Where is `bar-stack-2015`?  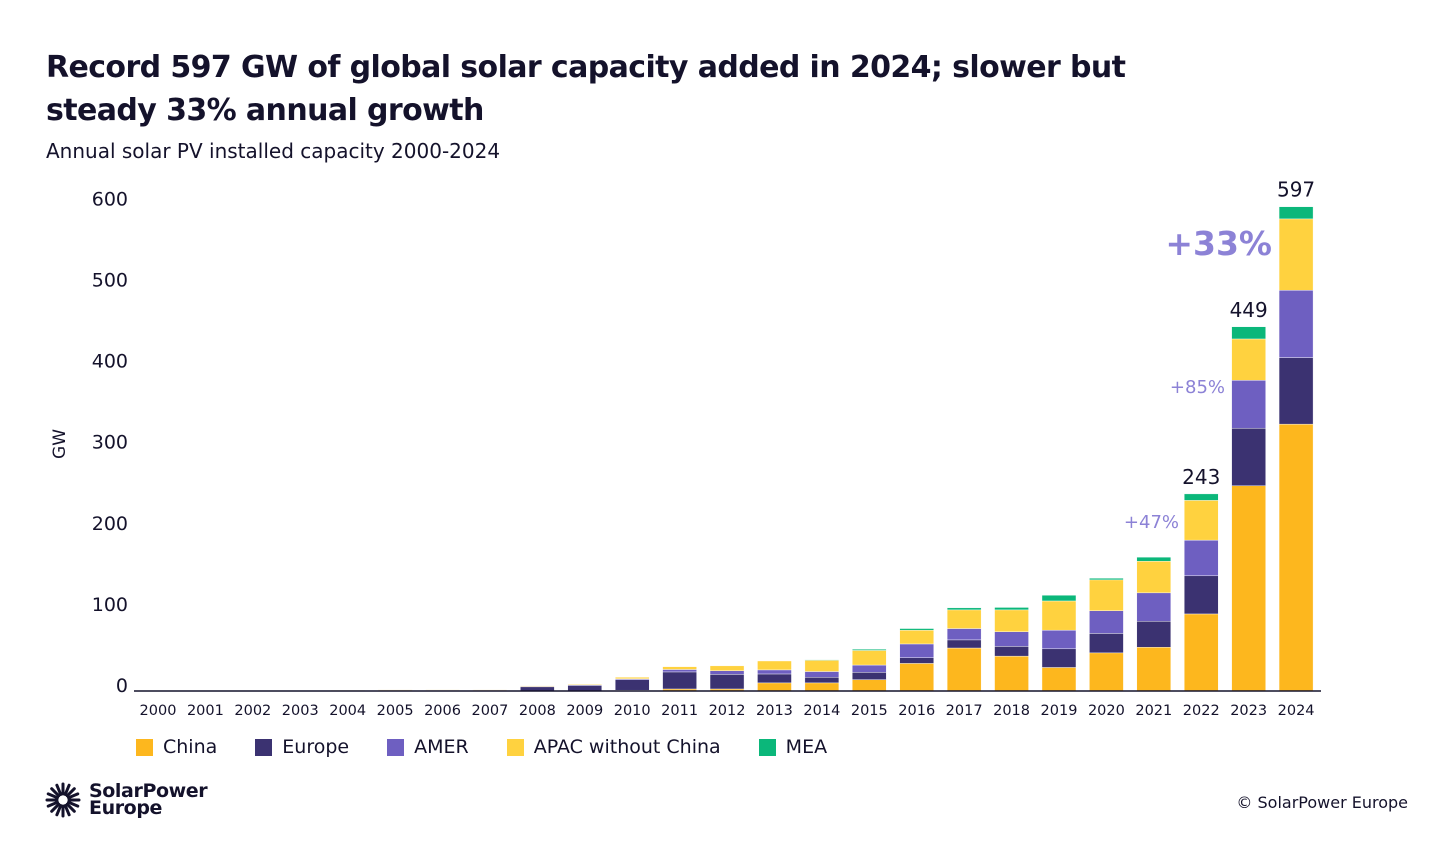
bar-stack-2015 is located at coordinates (869, 670).